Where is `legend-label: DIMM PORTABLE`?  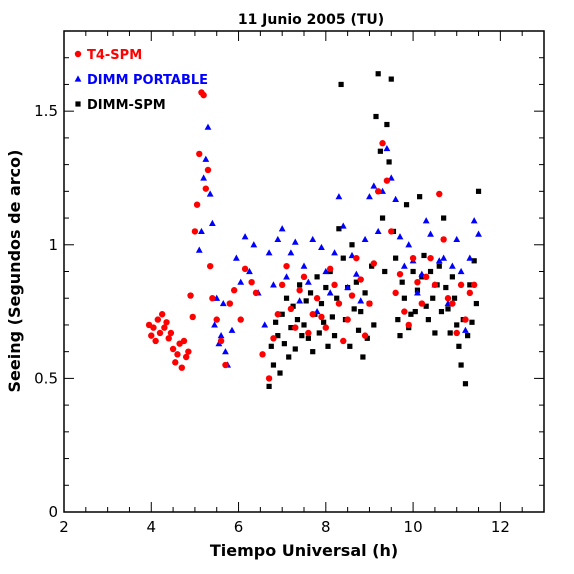
legend-label: DIMM PORTABLE is located at coordinates (147, 80).